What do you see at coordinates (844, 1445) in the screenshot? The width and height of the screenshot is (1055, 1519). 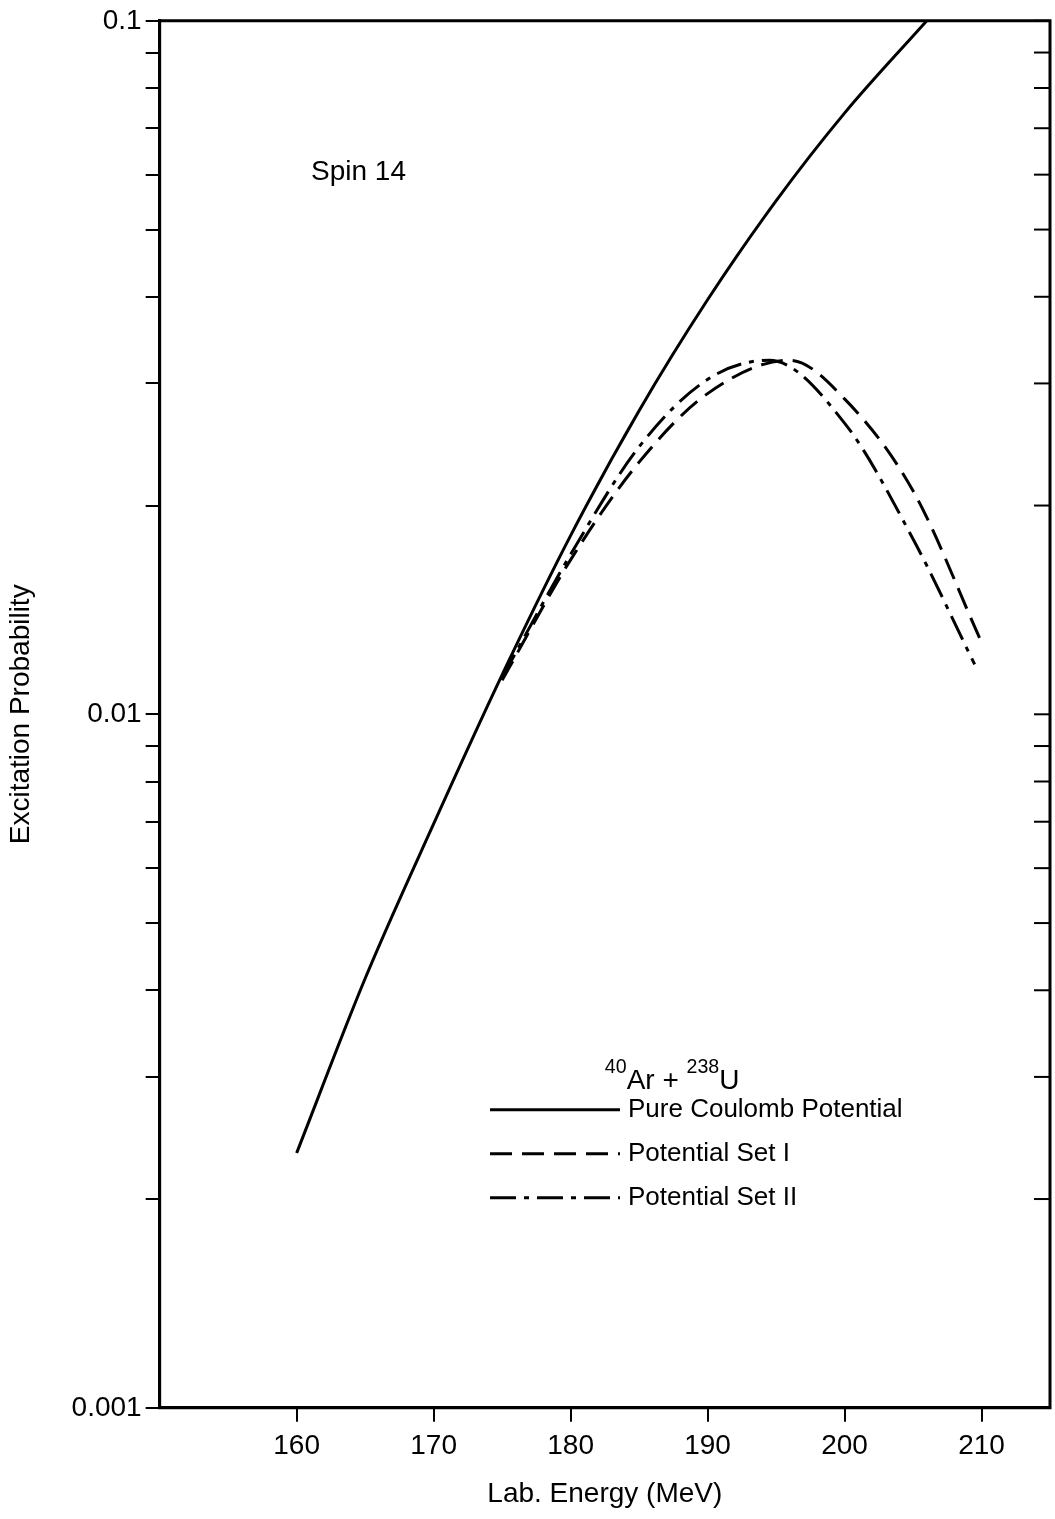 I see `x-tick-label: 200` at bounding box center [844, 1445].